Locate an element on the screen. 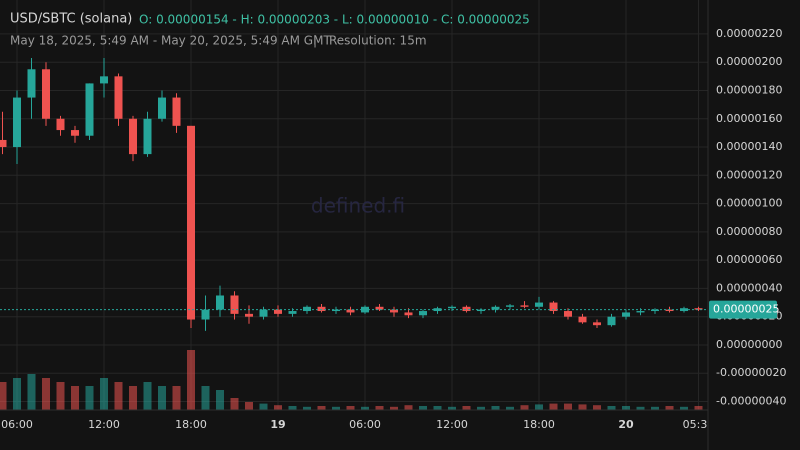 The image size is (800, 450). x-tick-label: 18:00 is located at coordinates (191, 424).